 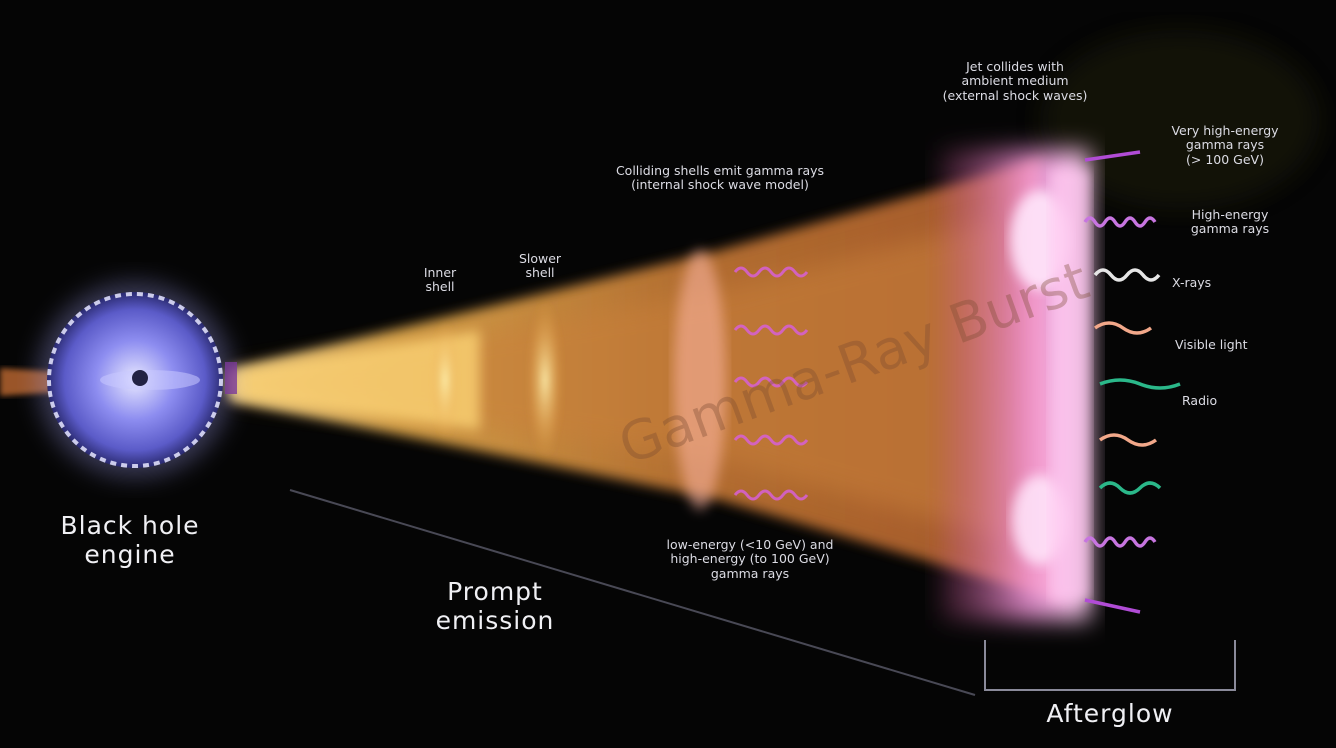 I want to click on inner-shell-label: Inner shell, so click(x=440, y=280).